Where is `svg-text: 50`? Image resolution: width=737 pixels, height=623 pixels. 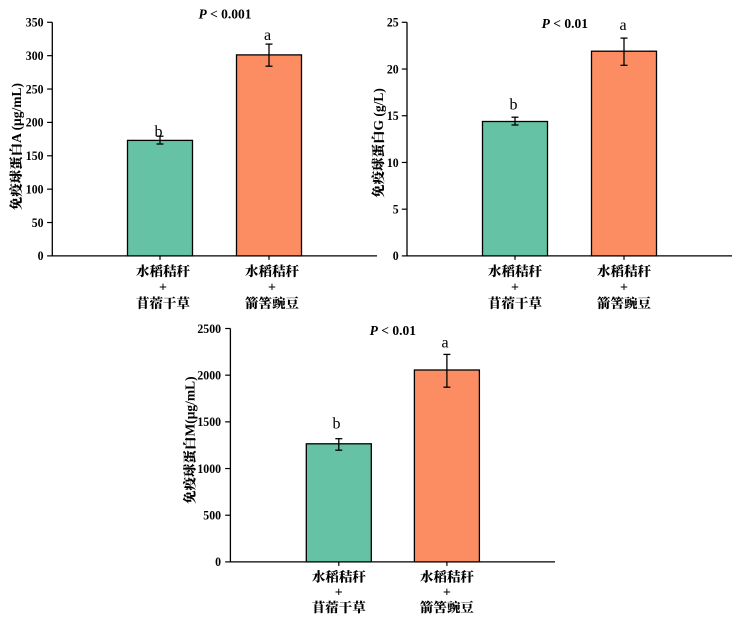
svg-text: 50 is located at coordinates (38, 222).